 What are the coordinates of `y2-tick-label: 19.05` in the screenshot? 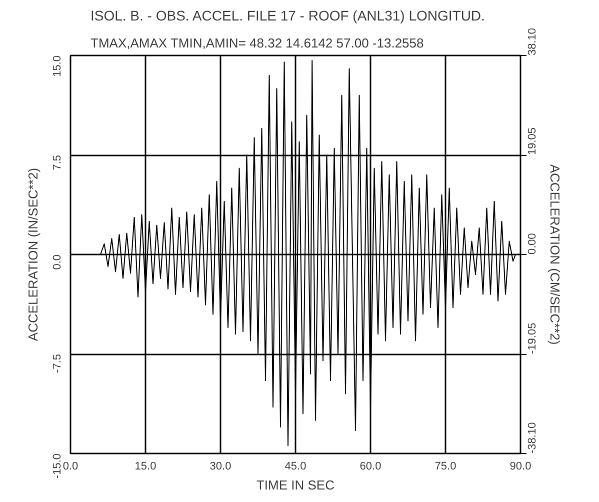 It's located at (532, 141).